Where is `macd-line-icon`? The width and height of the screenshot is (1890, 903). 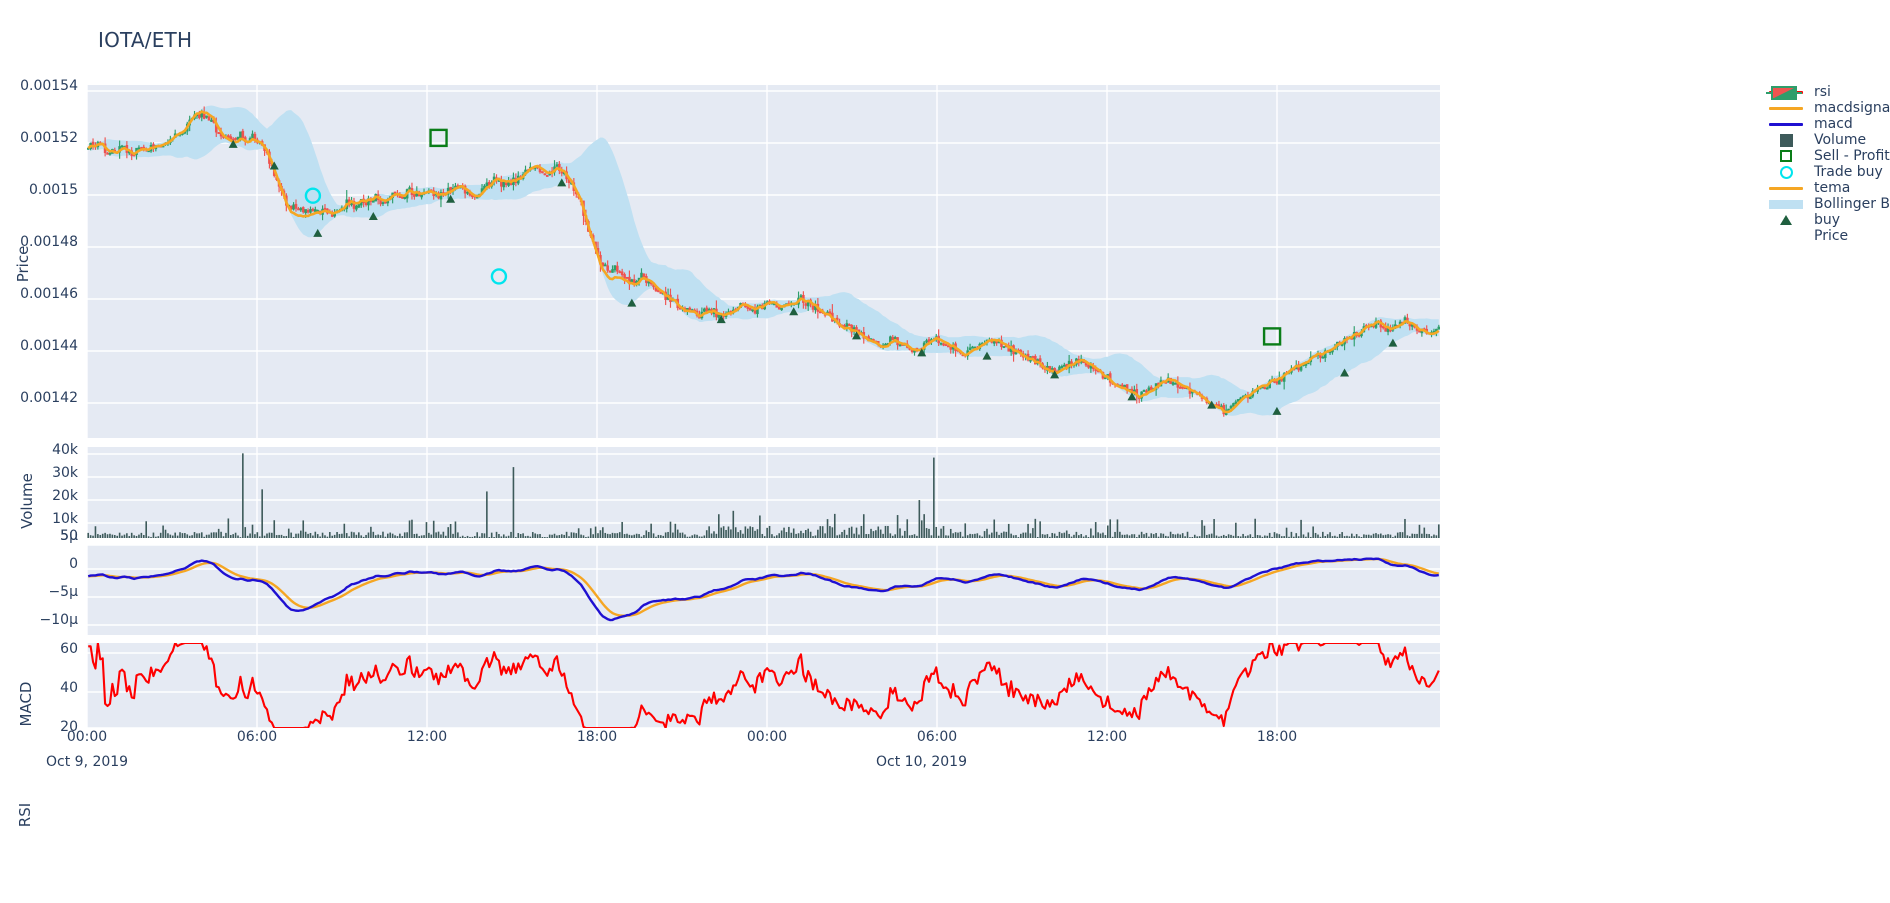
macd-line-icon is located at coordinates (1786, 124).